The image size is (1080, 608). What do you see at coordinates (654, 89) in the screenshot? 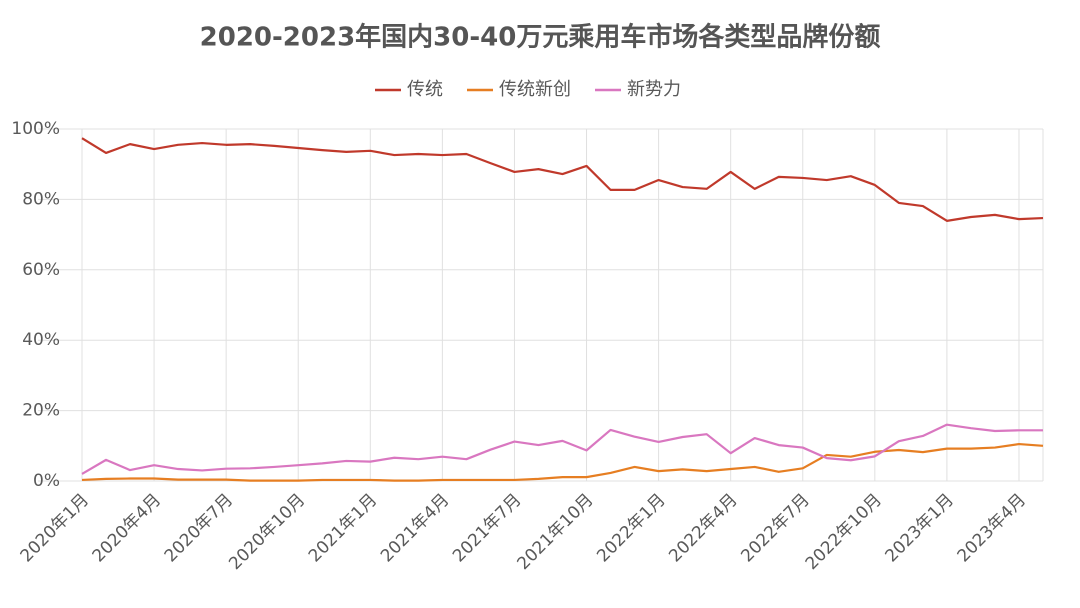
I see `legend-label: 新势力` at bounding box center [654, 89].